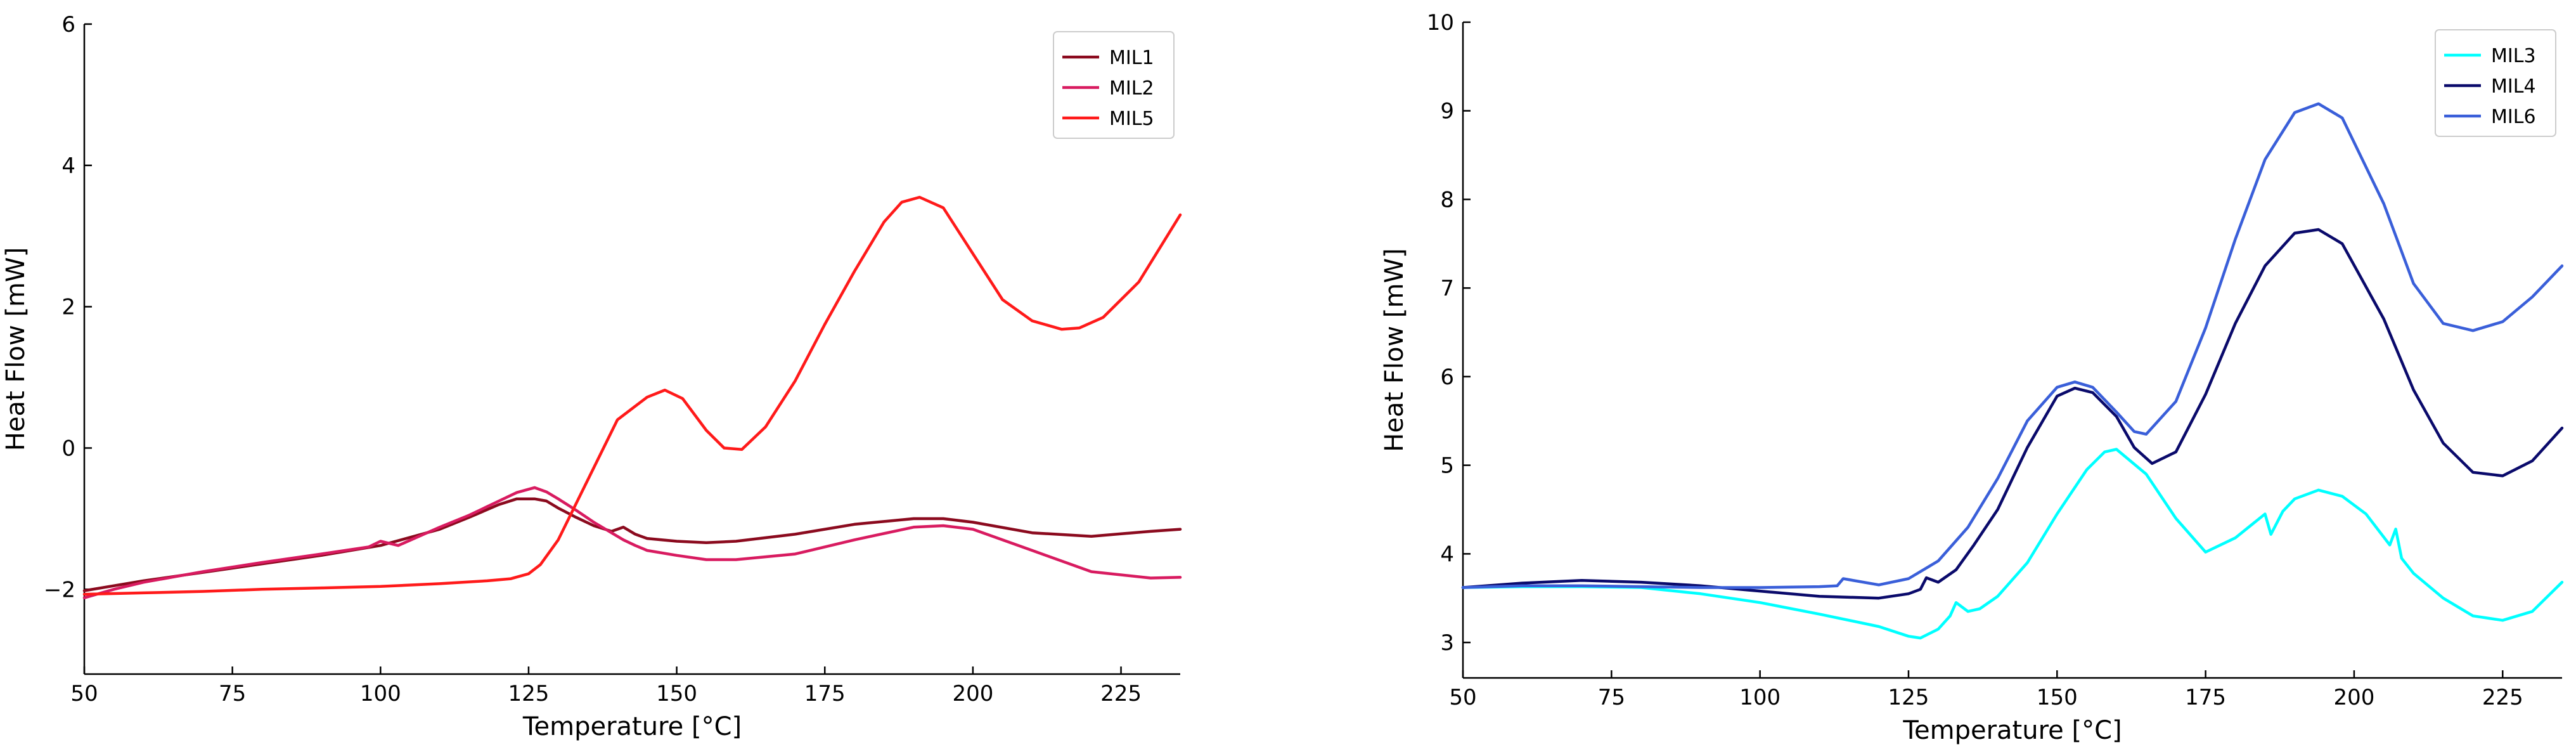 This screenshot has height=754, width=2576. Describe the element at coordinates (1447, 643) in the screenshot. I see `y-tick-label: 3` at that location.